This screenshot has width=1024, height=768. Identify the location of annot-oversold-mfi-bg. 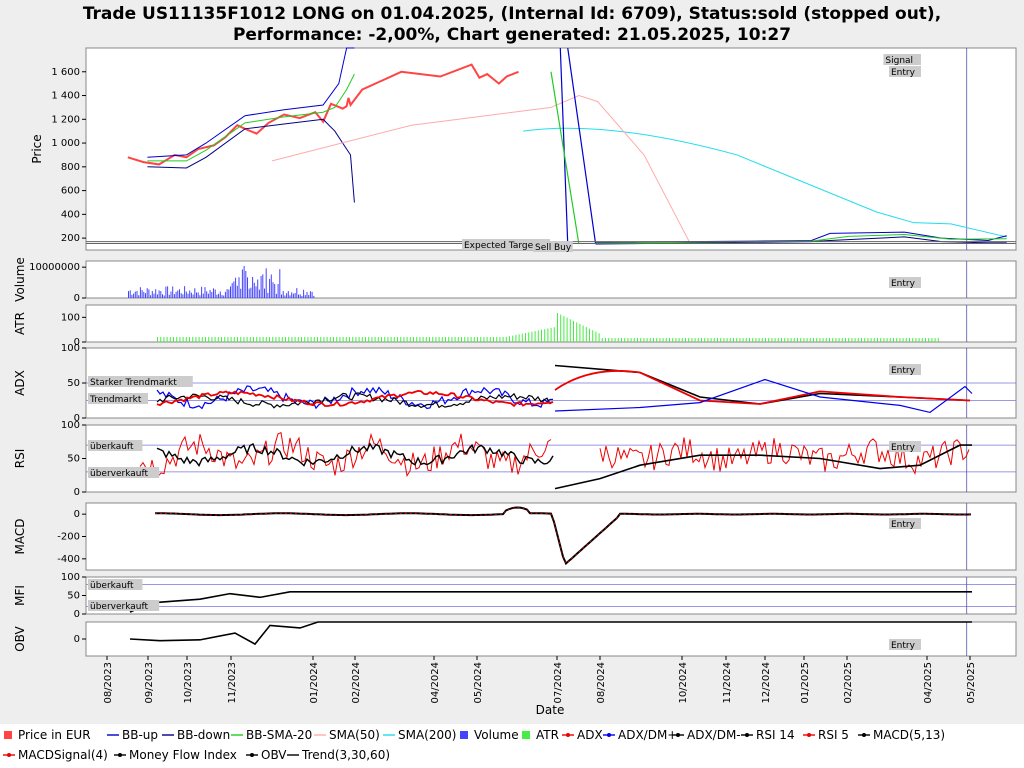
(124, 605).